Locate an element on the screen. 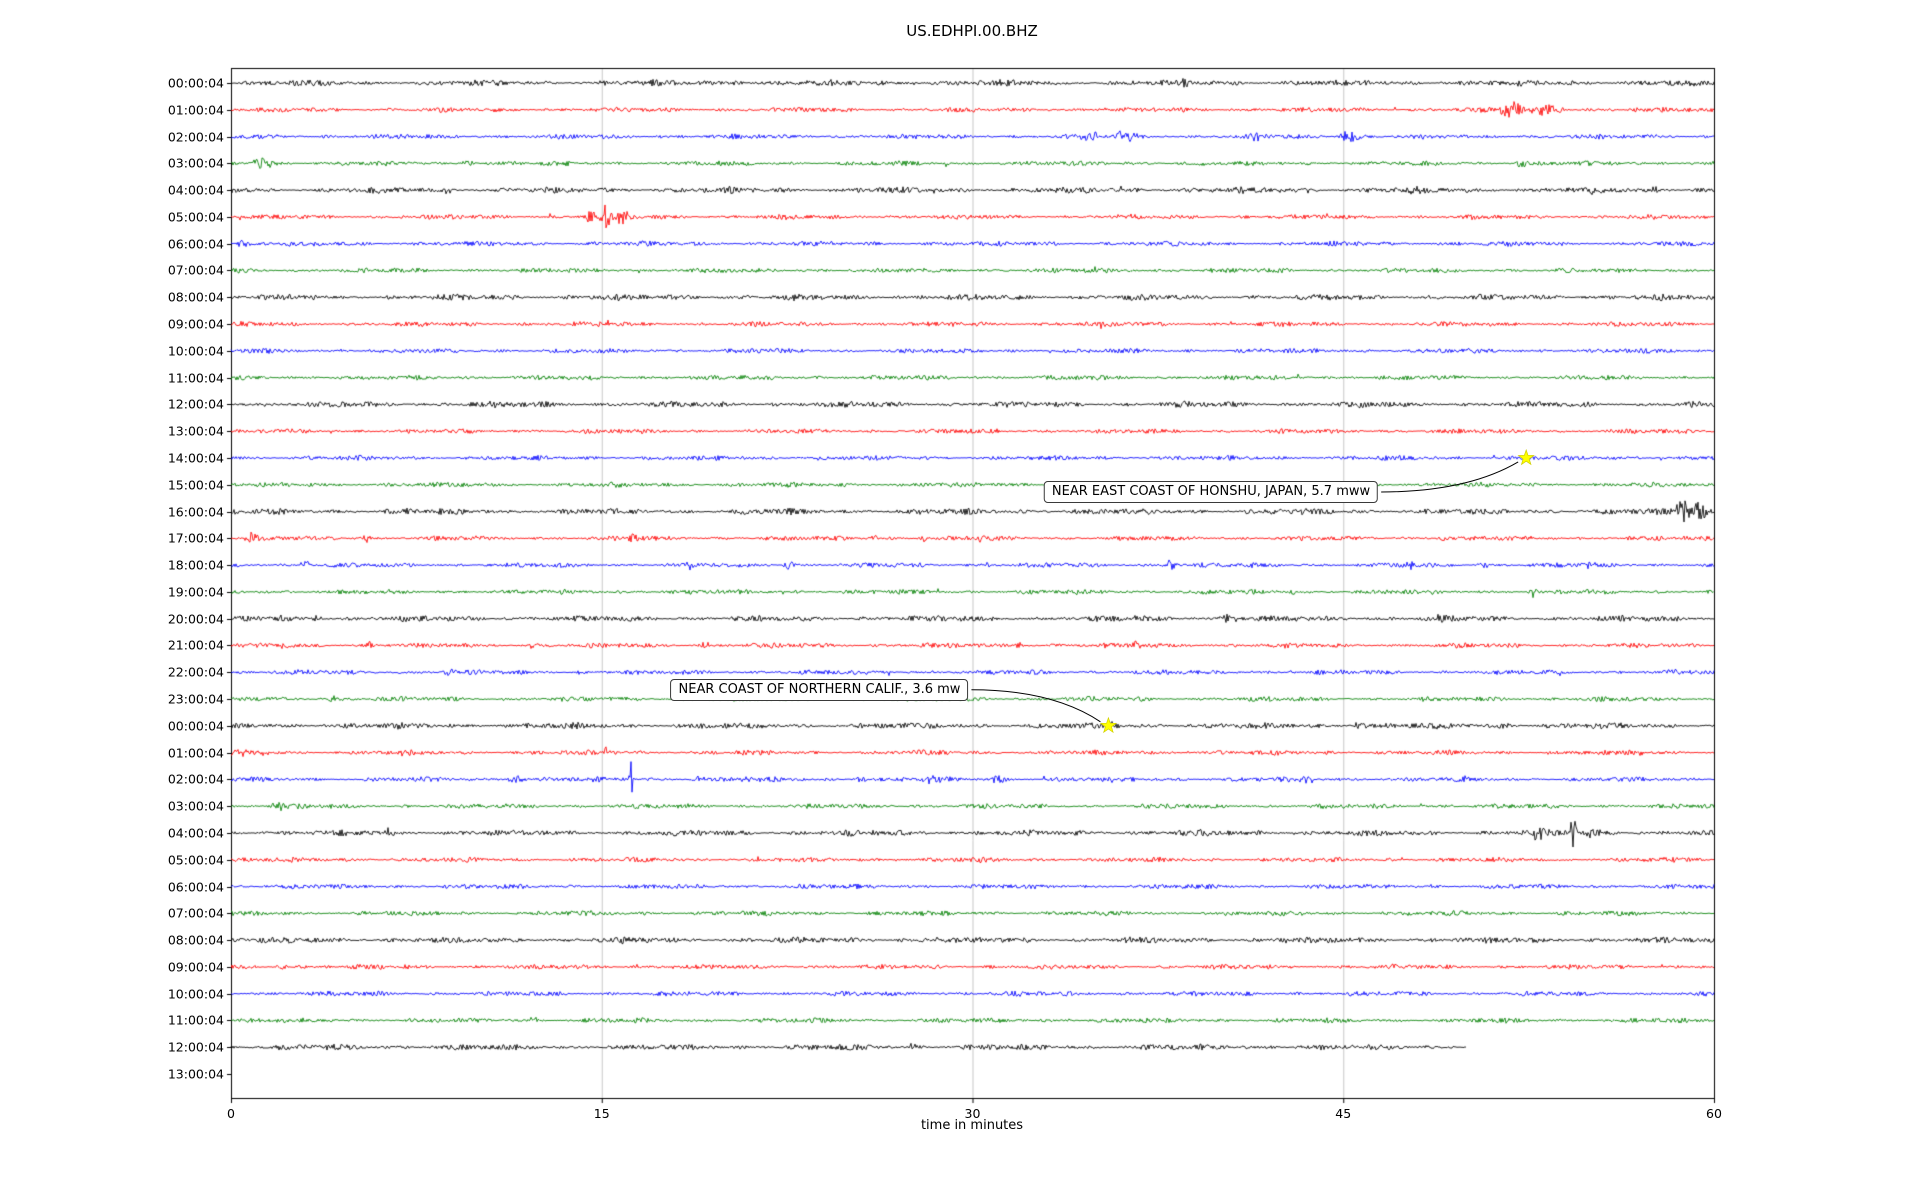 Image resolution: width=1920 pixels, height=1200 pixels. x-tick-label: 60 is located at coordinates (1714, 1113).